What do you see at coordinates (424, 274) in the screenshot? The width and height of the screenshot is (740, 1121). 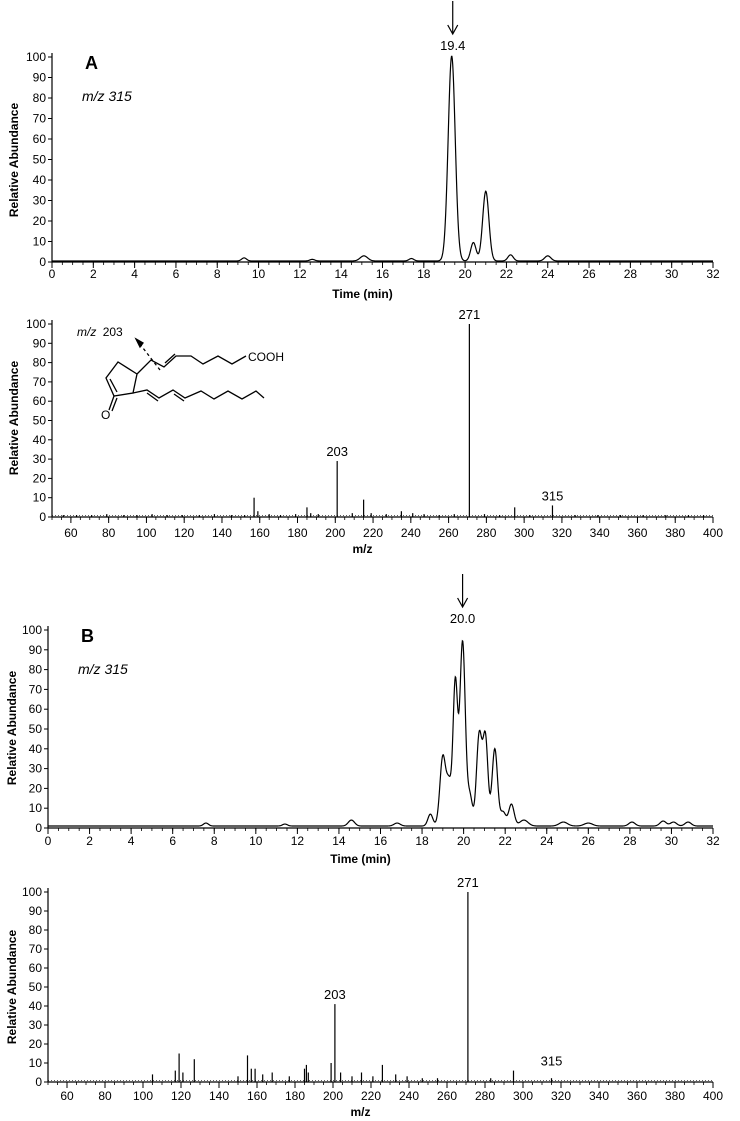 I see `x-tick-label: 18` at bounding box center [424, 274].